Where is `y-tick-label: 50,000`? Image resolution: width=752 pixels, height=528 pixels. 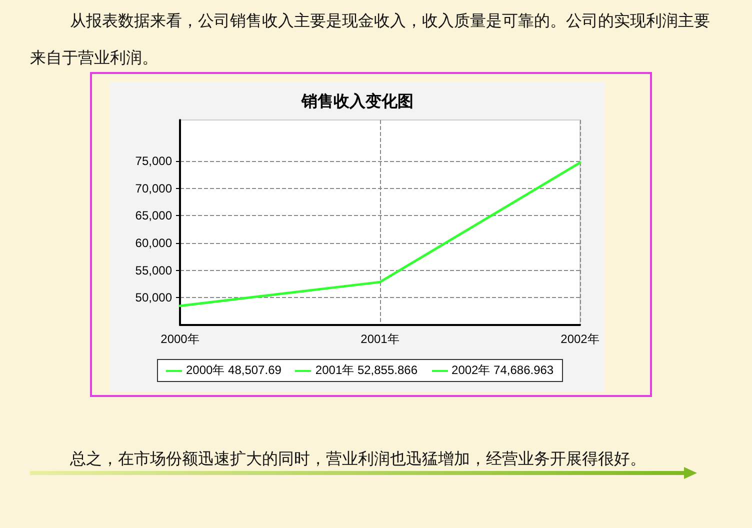
y-tick-label: 50,000 is located at coordinates (153, 297).